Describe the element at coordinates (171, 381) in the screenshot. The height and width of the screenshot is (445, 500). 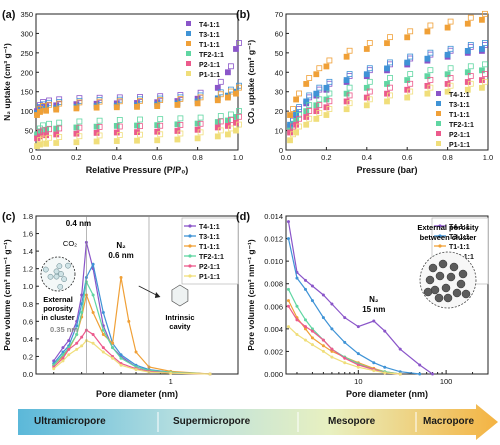
I see `x-tick-label: 1` at that location.